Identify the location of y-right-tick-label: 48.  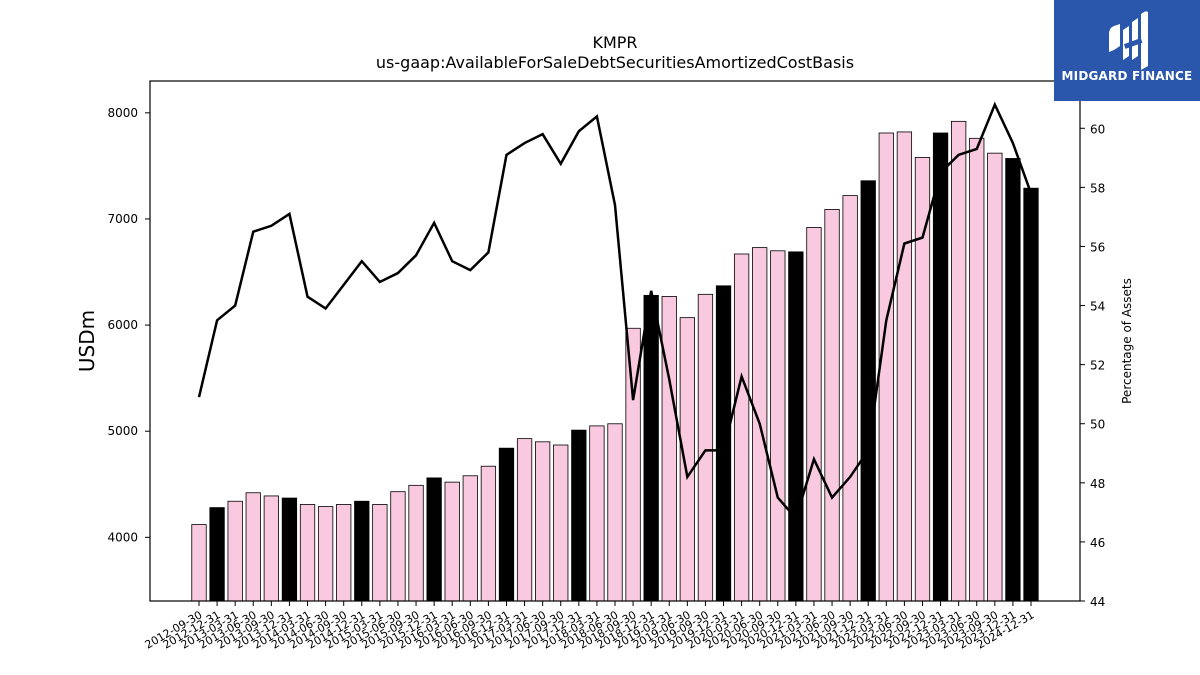
(1097, 484).